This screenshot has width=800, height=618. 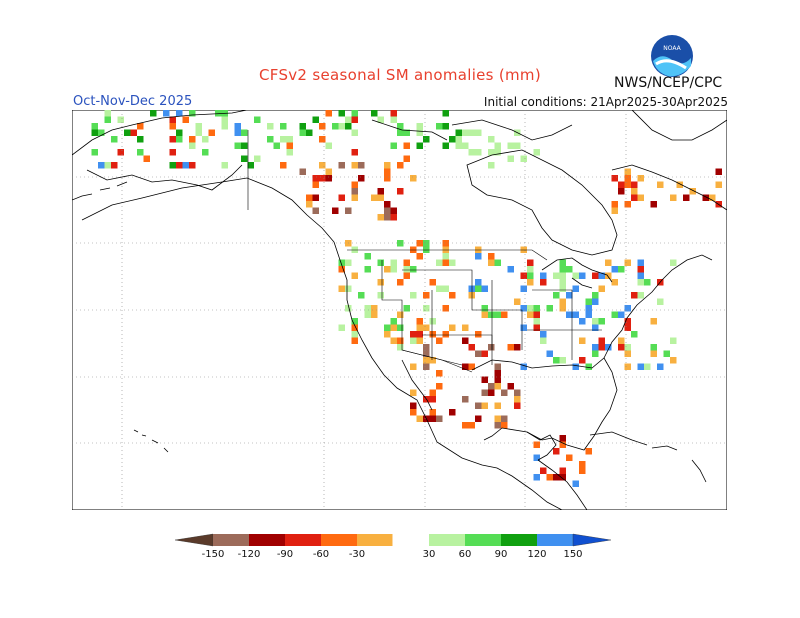 What do you see at coordinates (672, 48) in the screenshot?
I see `logo-text: NOAA` at bounding box center [672, 48].